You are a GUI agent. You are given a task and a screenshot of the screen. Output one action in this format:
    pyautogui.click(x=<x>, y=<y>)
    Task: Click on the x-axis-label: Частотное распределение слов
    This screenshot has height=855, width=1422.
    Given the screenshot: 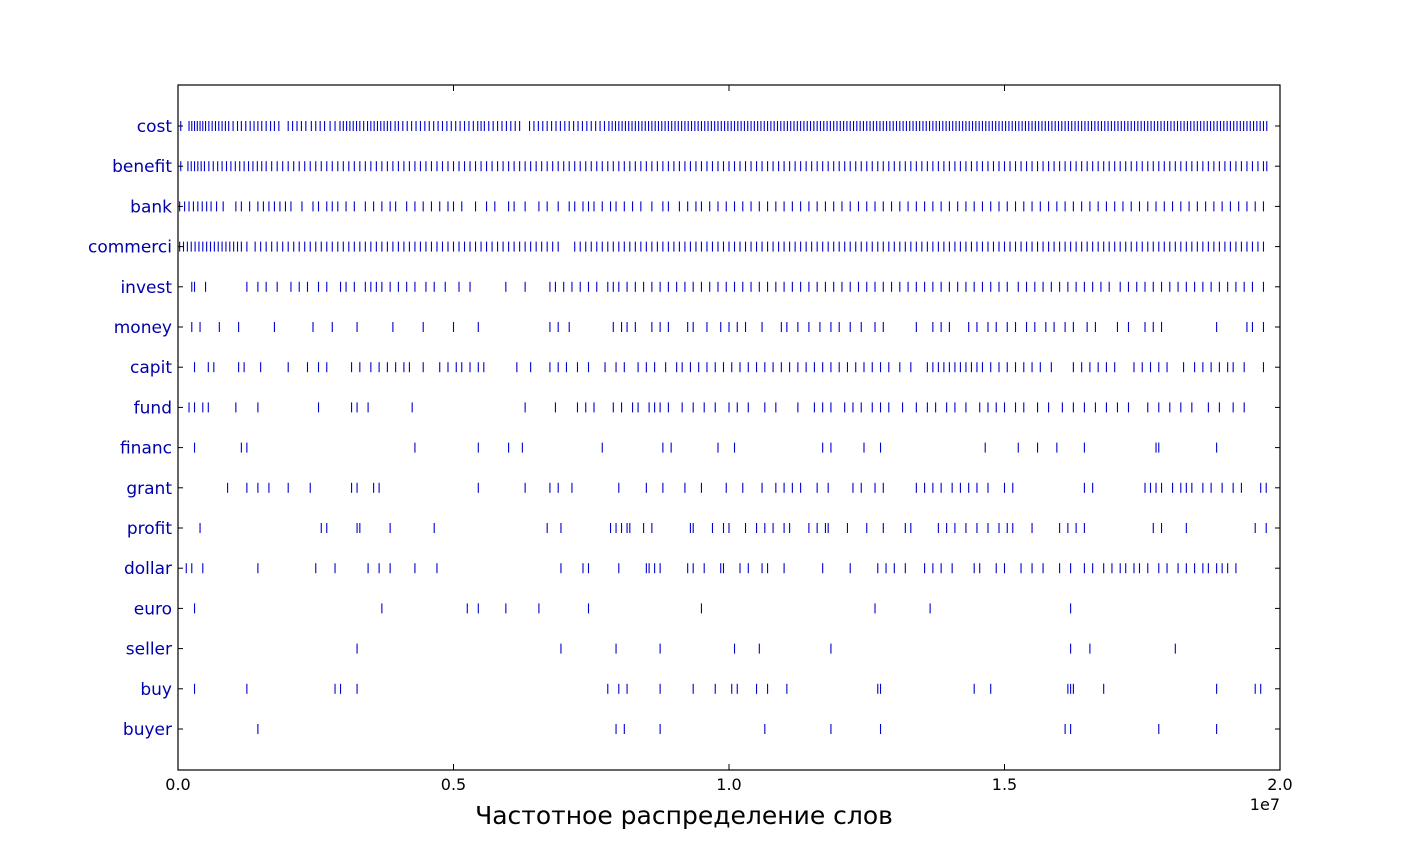 What is the action you would take?
    pyautogui.click(x=684, y=815)
    